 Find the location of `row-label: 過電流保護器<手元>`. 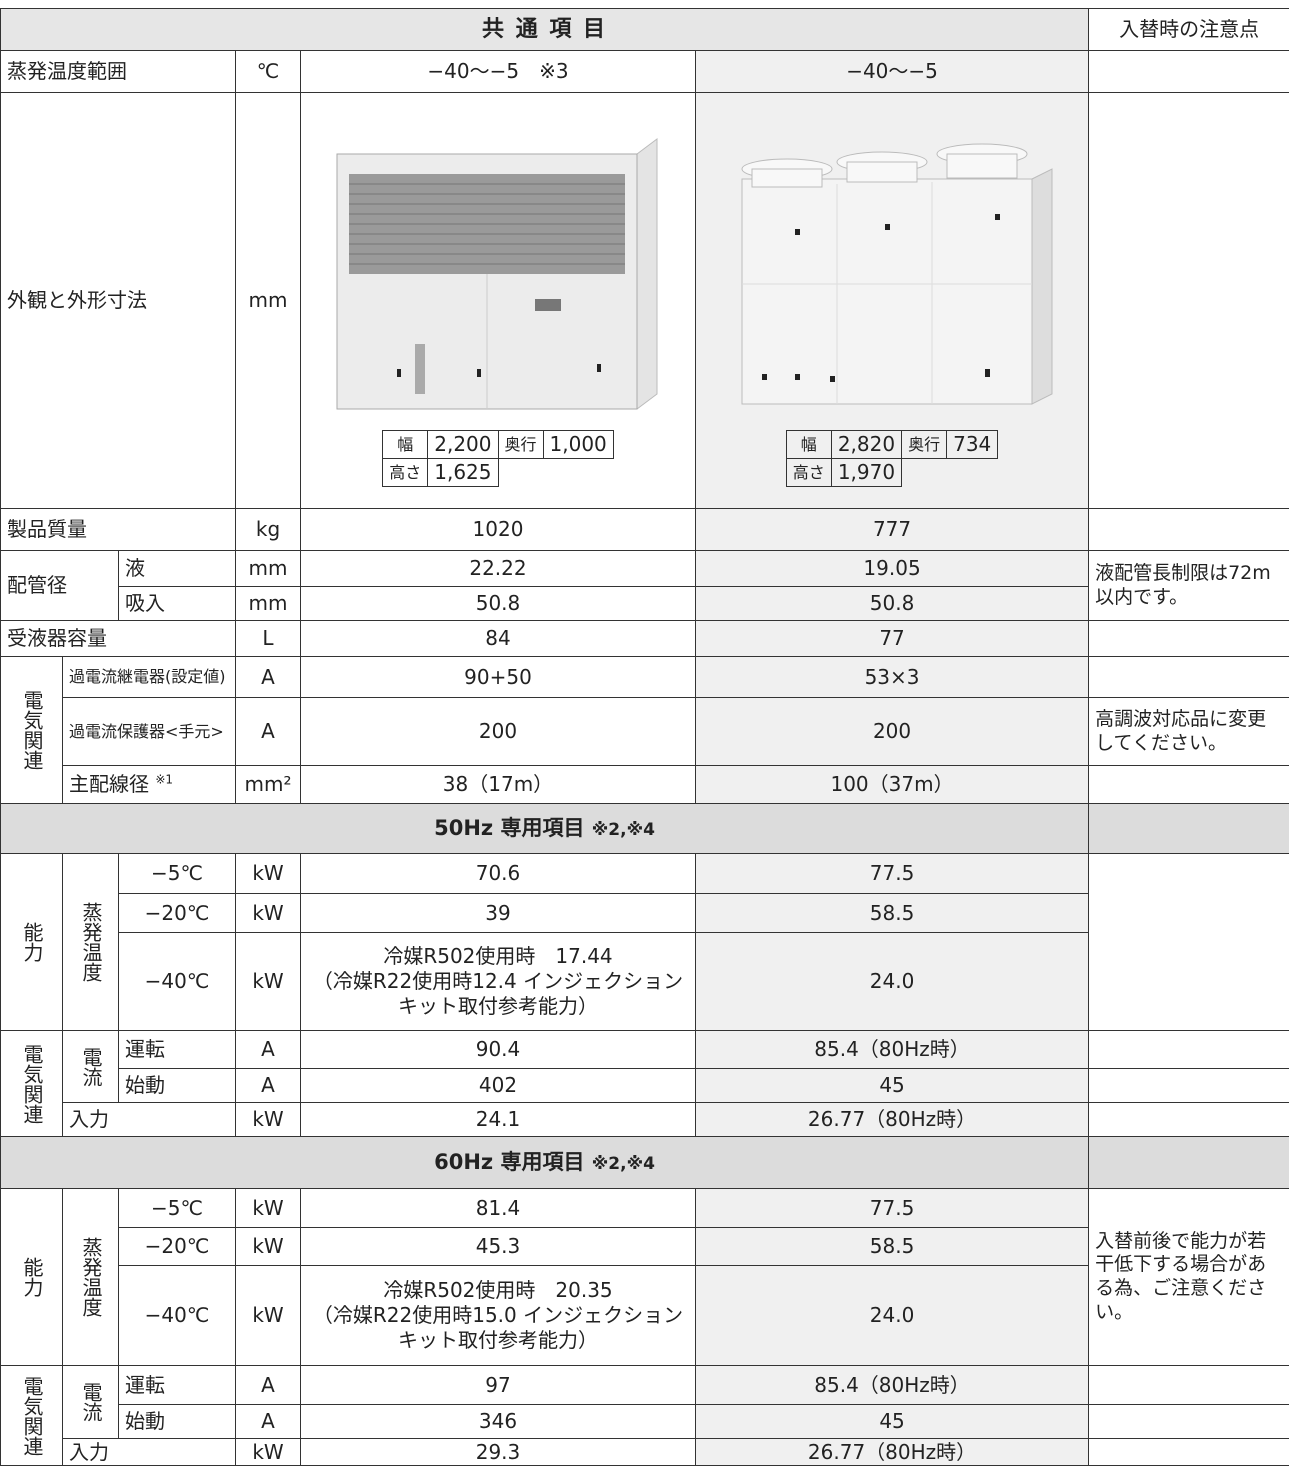

row-label: 過電流保護器<手元> is located at coordinates (149, 732).